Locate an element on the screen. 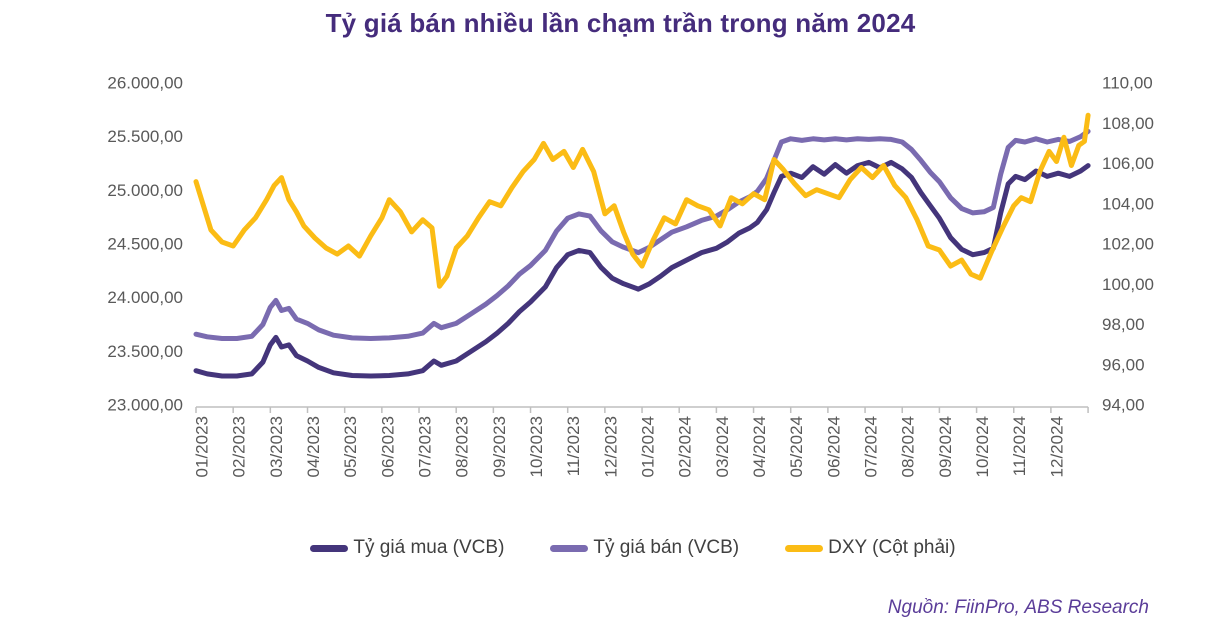 Image resolution: width=1211 pixels, height=638 pixels. source-note: Nguồn: FiinPro, ABS Research is located at coordinates (1018, 607).